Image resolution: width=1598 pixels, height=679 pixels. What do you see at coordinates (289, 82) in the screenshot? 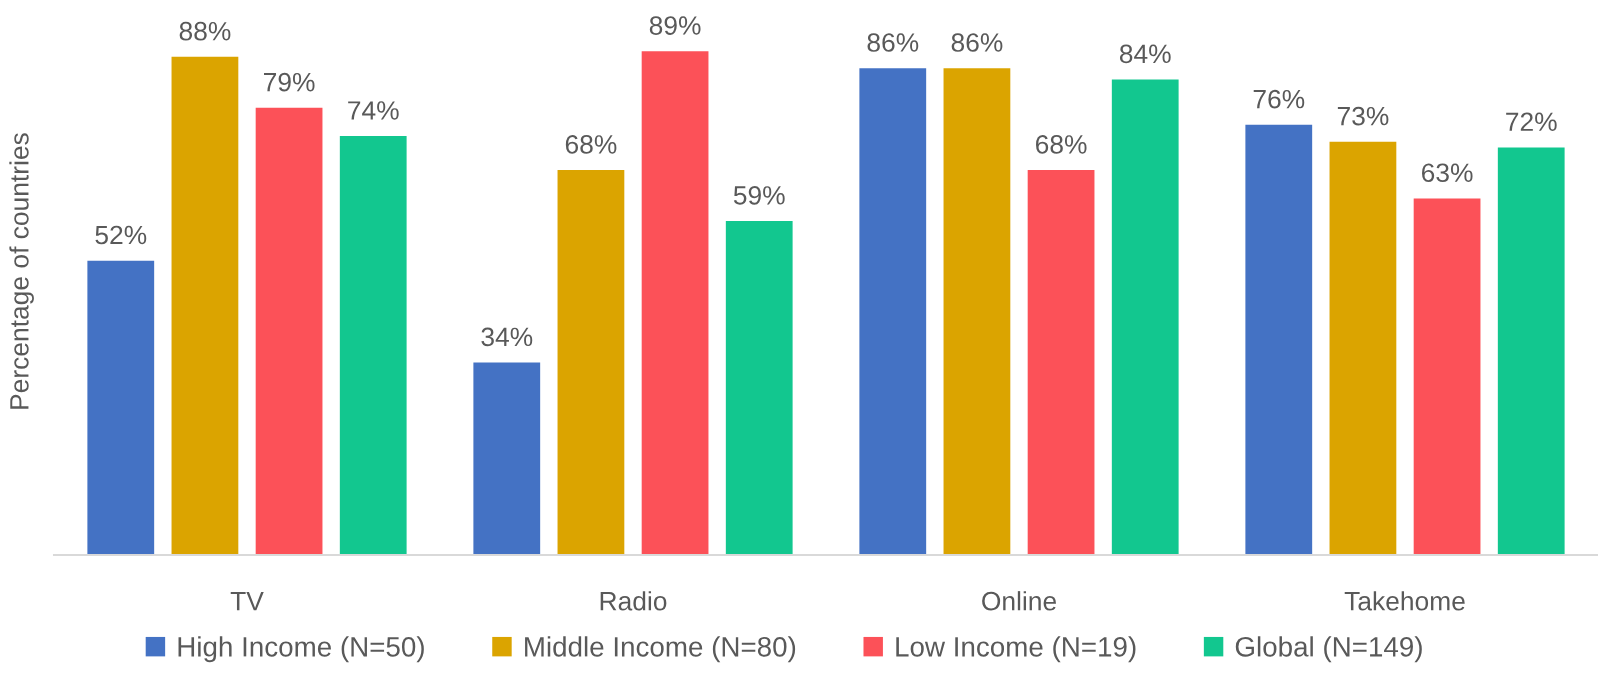
I see `data-label: 79%` at bounding box center [289, 82].